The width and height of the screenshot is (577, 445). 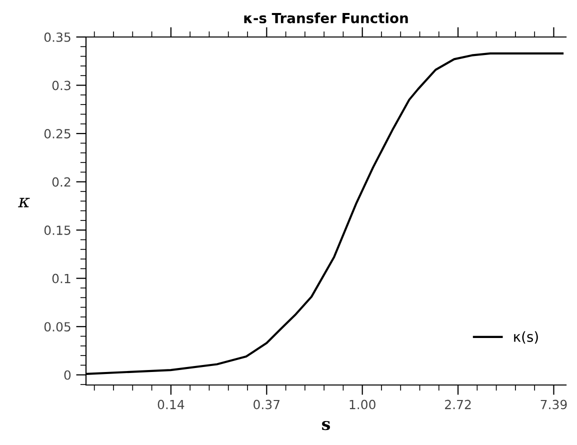 What do you see at coordinates (267, 405) in the screenshot?
I see `x-tick-label: 0.37` at bounding box center [267, 405].